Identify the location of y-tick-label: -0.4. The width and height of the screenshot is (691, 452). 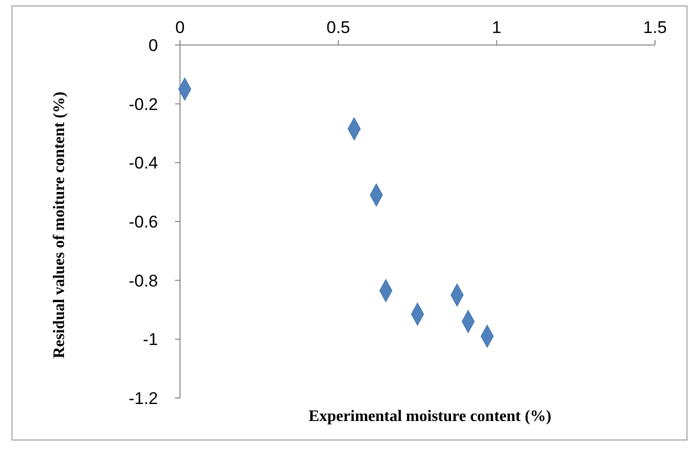
(143, 163).